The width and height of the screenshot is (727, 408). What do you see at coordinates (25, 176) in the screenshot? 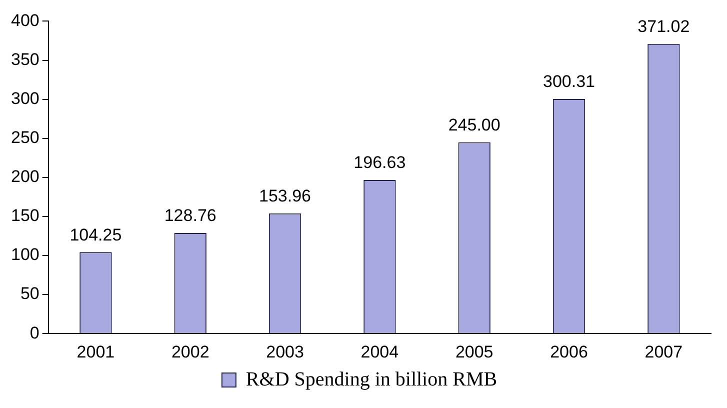
I see `y-tick-label: 200` at bounding box center [25, 176].